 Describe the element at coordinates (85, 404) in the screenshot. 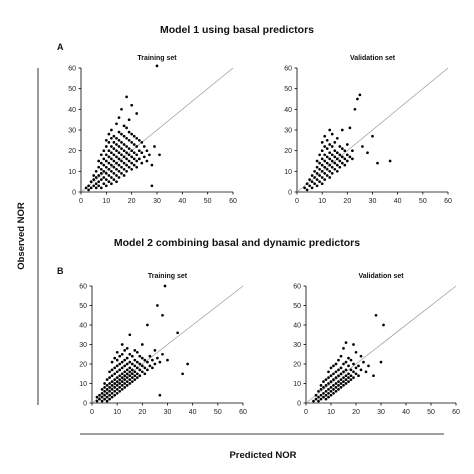

I see `chart-2-y-tick-label: 0` at that location.